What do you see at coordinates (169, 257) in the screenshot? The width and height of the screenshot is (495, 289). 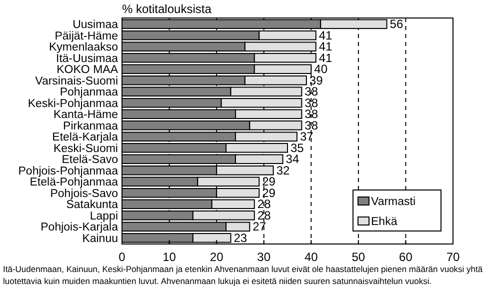 I see `x-tick-label: 10` at bounding box center [169, 257].